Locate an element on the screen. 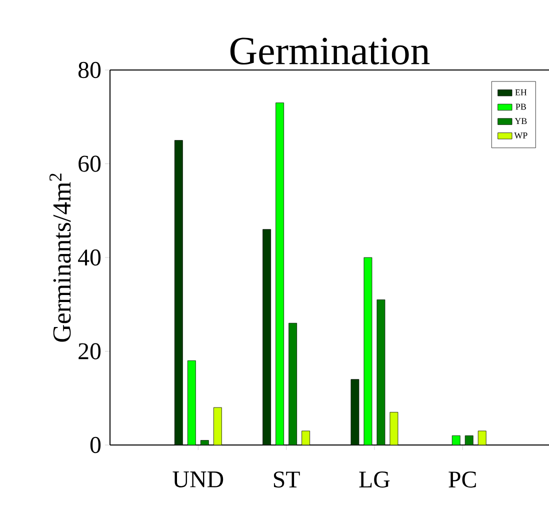 This screenshot has width=549, height=515. y-tick-label: 20 is located at coordinates (89, 351).